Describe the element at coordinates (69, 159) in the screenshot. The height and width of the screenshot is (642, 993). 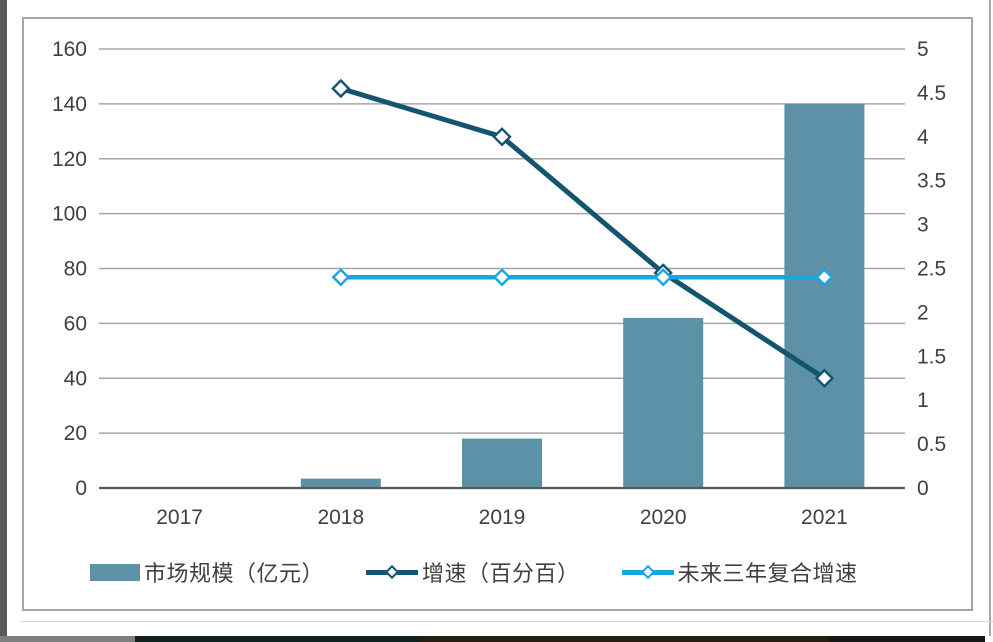
I see `svg-text: 120` at that location.